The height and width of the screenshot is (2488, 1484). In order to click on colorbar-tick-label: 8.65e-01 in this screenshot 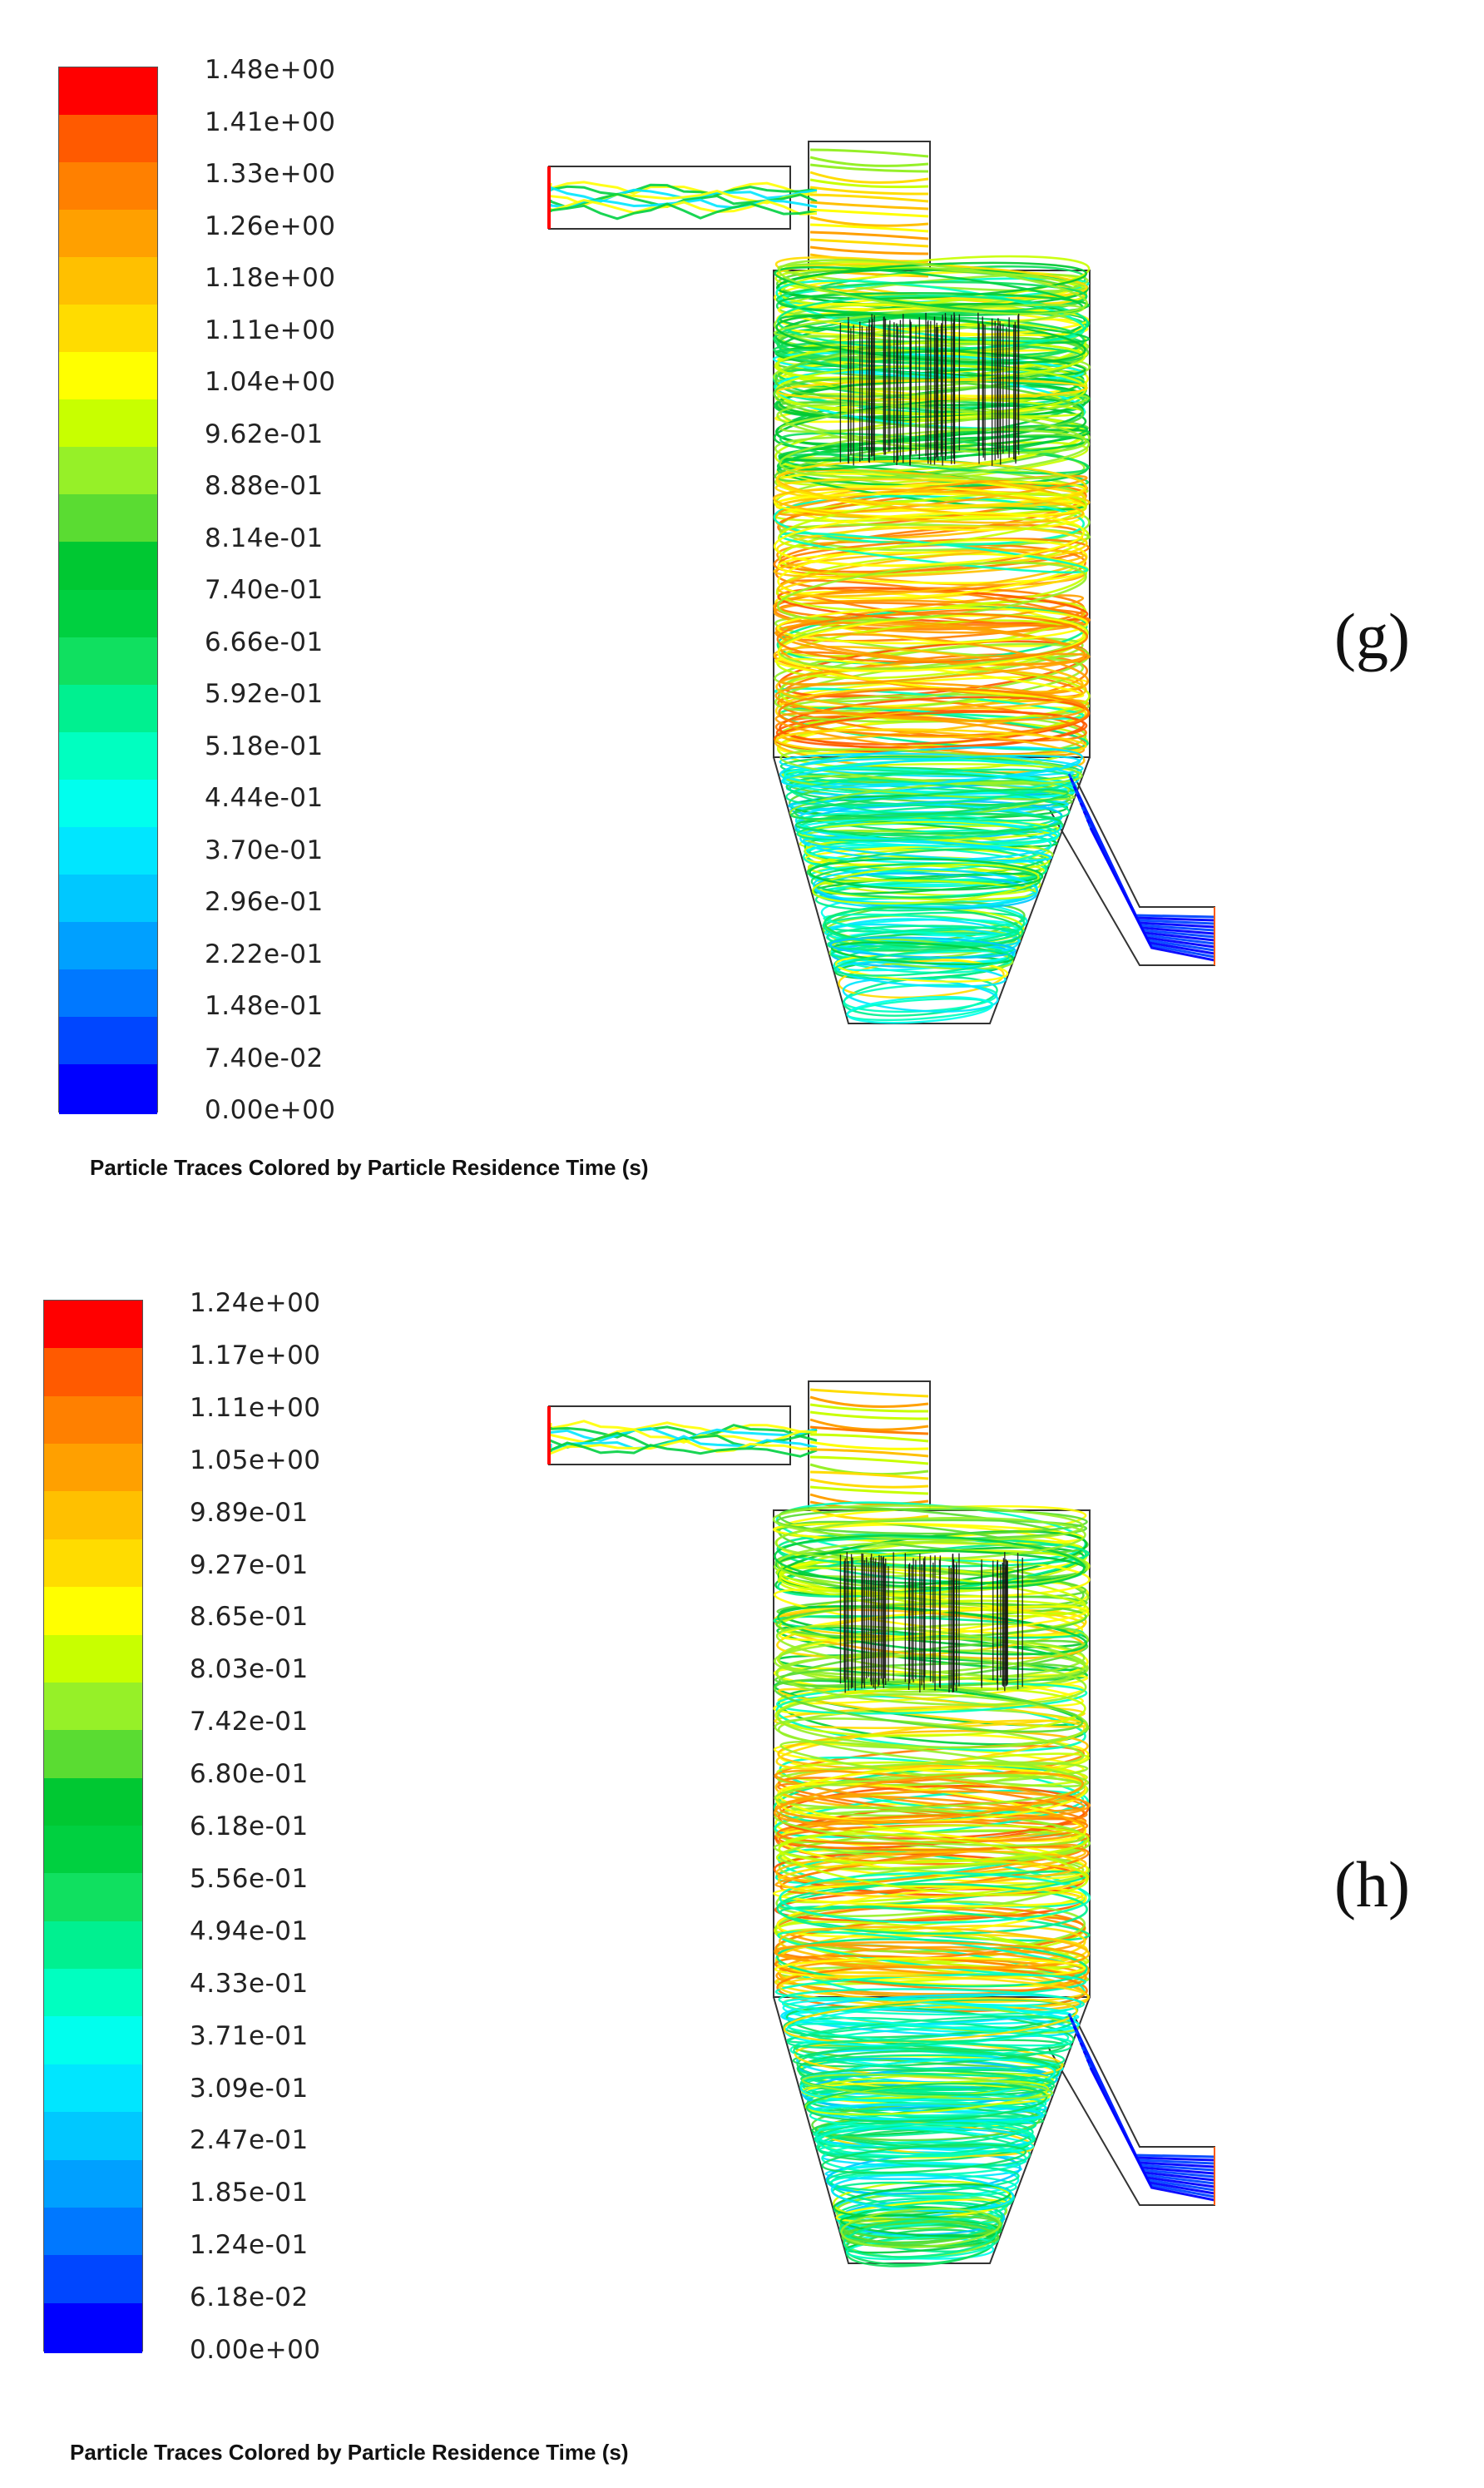, I will do `click(249, 1617)`.